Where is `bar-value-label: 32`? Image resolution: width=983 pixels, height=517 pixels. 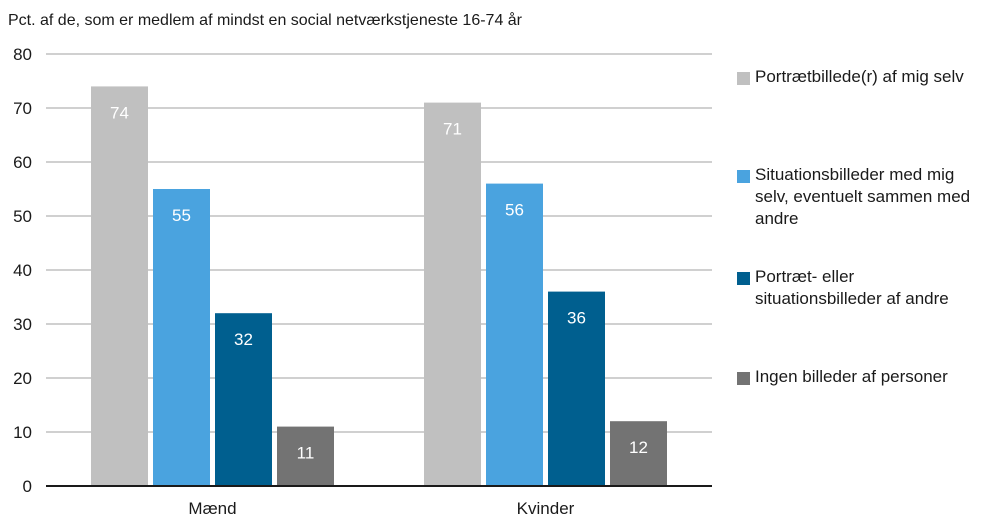 bar-value-label: 32 is located at coordinates (243, 339).